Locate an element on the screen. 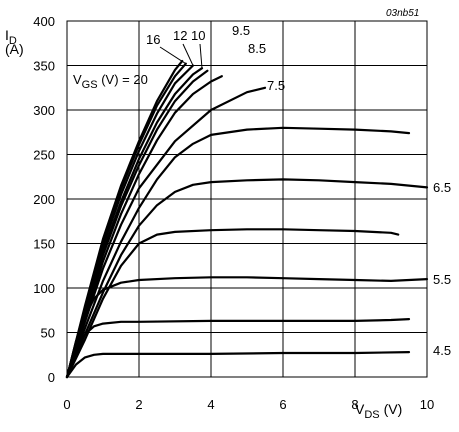 Image resolution: width=459 pixels, height=432 pixels. x-axis-title: VDS (V) is located at coordinates (378, 411).